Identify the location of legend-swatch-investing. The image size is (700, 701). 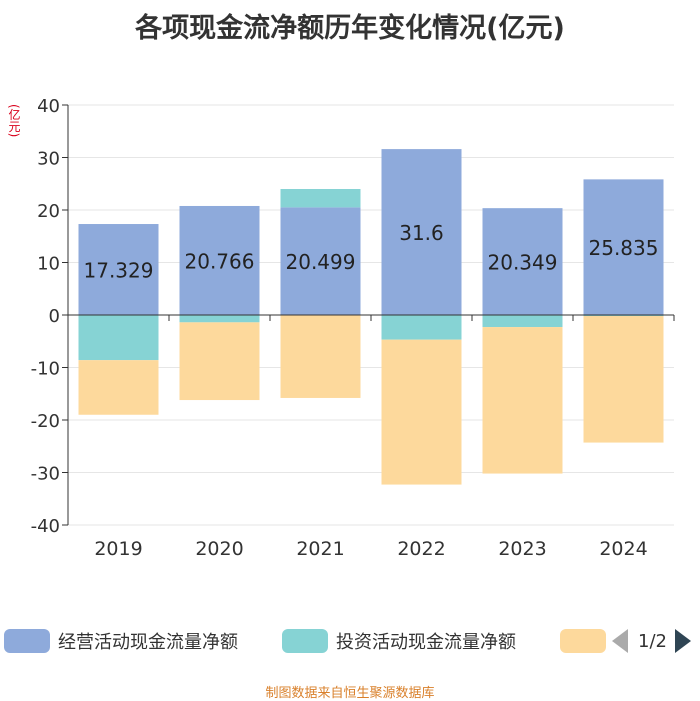
(305, 641).